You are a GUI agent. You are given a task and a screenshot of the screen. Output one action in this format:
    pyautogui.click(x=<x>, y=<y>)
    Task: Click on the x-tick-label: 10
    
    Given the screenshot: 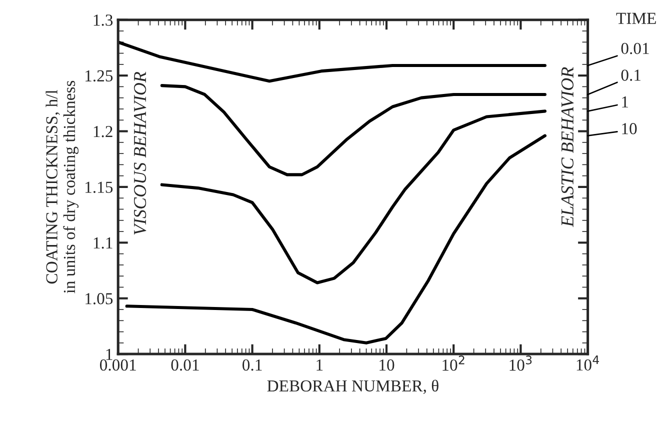 What is the action you would take?
    pyautogui.click(x=387, y=365)
    